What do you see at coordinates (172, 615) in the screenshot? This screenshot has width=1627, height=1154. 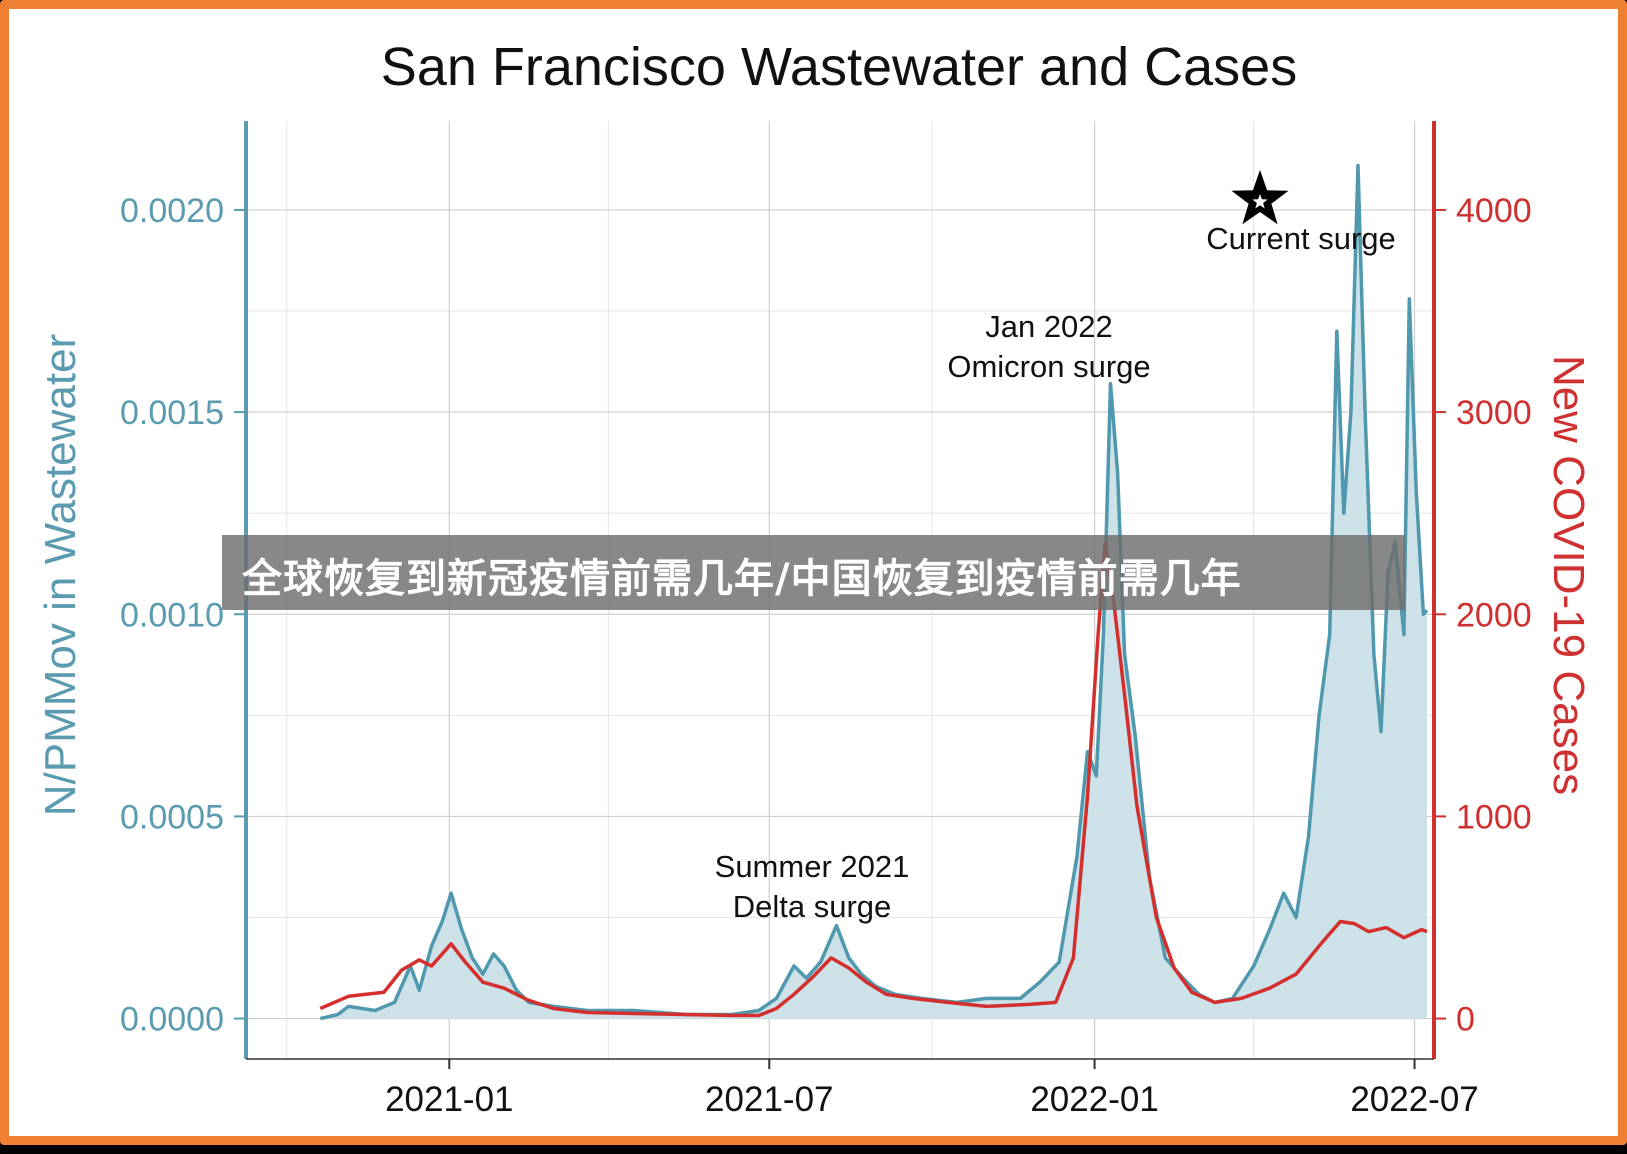 I see `left-tick-label: 0.0010` at bounding box center [172, 615].